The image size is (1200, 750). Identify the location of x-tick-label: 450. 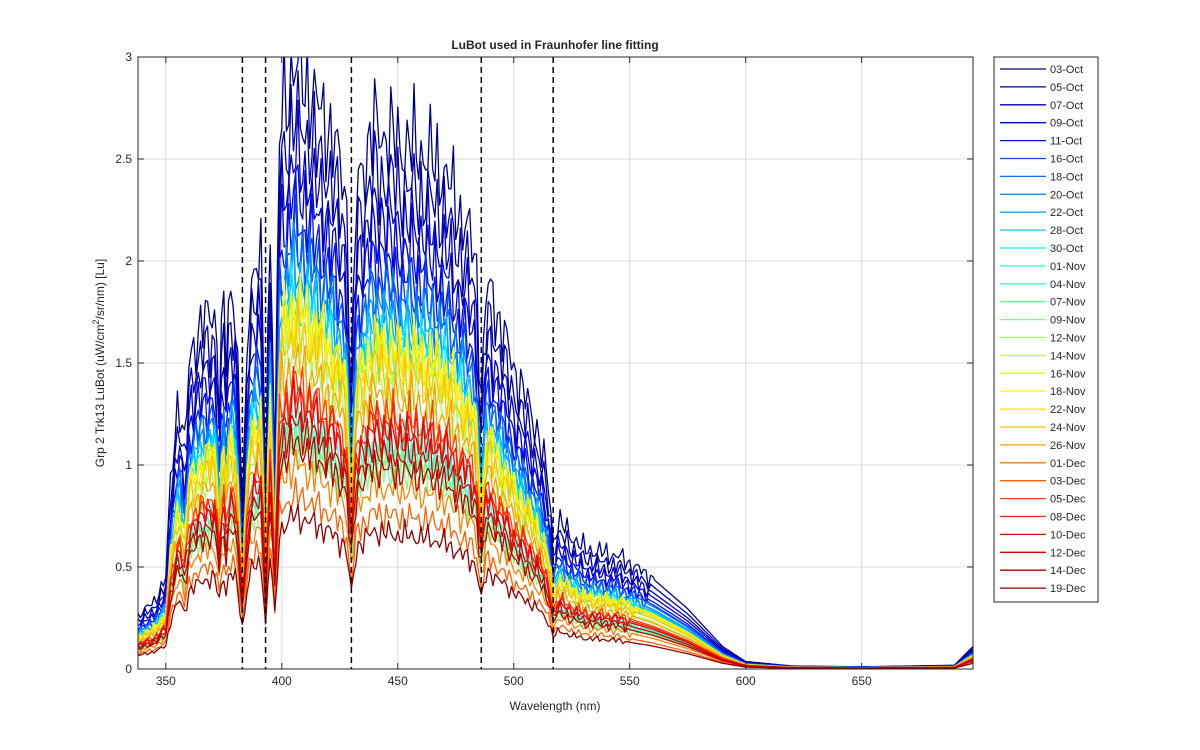
(398, 681).